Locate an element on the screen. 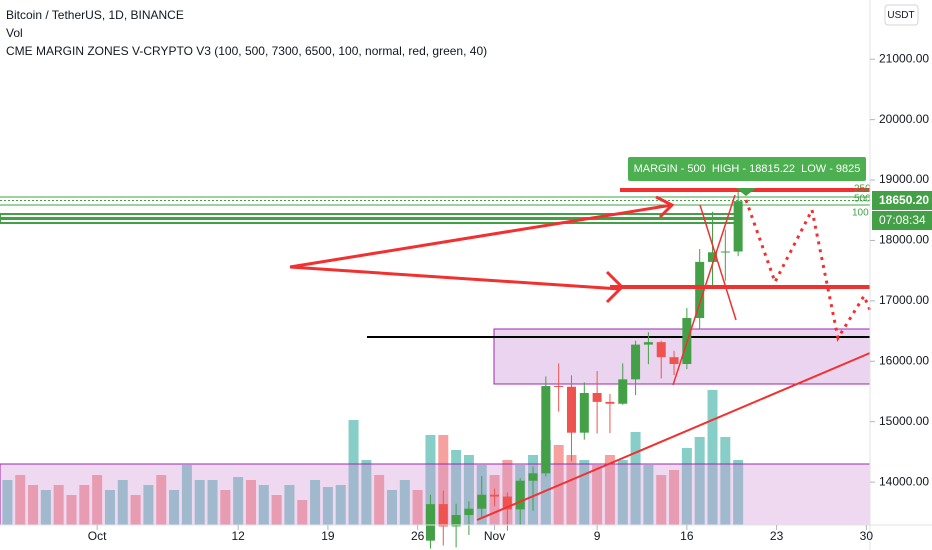 This screenshot has width=932, height=550. x-tick-label: 26 is located at coordinates (418, 536).